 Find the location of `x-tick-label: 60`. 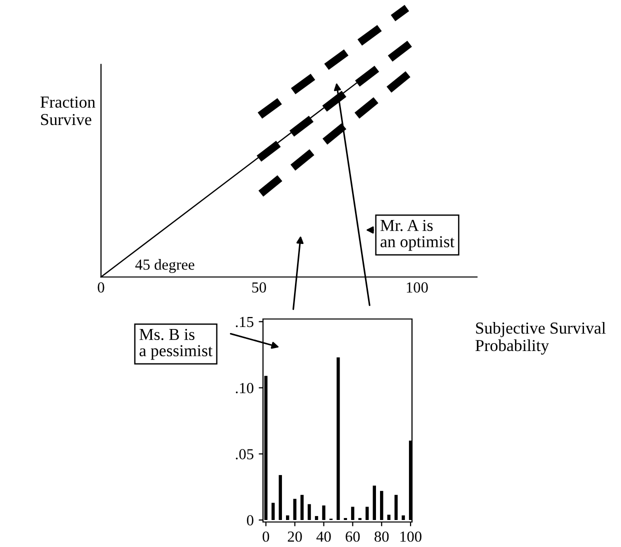

x-tick-label: 60 is located at coordinates (353, 536).